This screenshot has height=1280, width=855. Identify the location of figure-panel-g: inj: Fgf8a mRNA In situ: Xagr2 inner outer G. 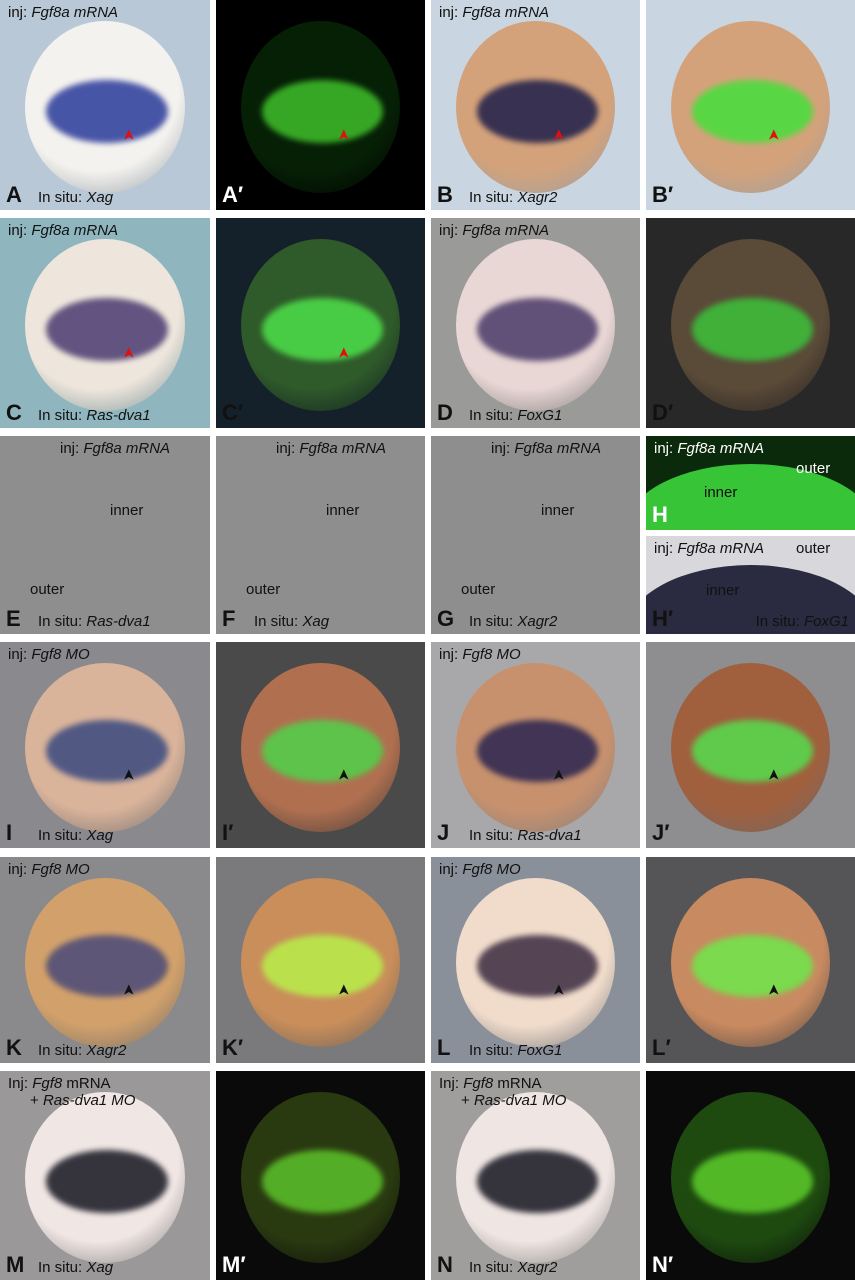
(535, 535).